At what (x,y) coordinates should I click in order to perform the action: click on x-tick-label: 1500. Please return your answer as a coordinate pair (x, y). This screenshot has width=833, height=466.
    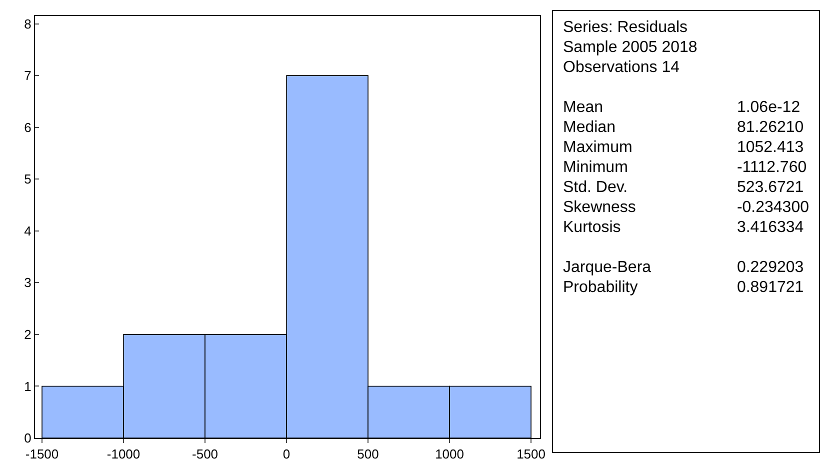
    Looking at the image, I should click on (531, 454).